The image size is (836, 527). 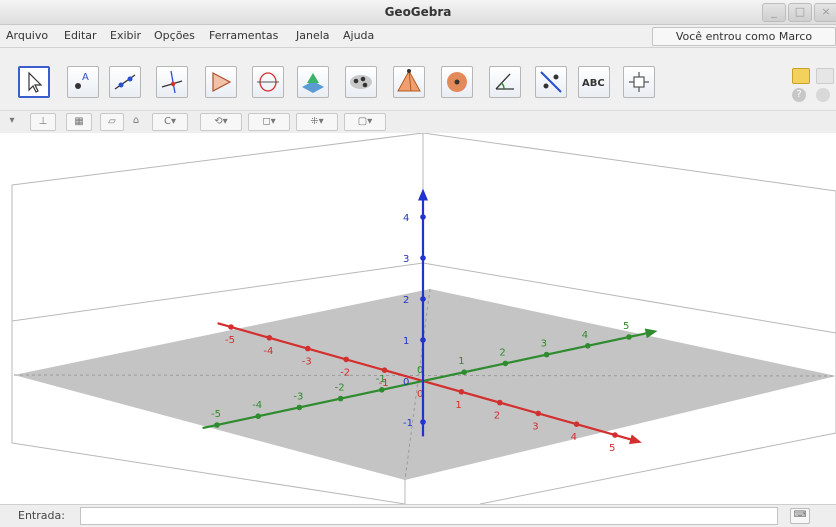 I want to click on menu-opcoes: Opções, so click(x=174, y=35).